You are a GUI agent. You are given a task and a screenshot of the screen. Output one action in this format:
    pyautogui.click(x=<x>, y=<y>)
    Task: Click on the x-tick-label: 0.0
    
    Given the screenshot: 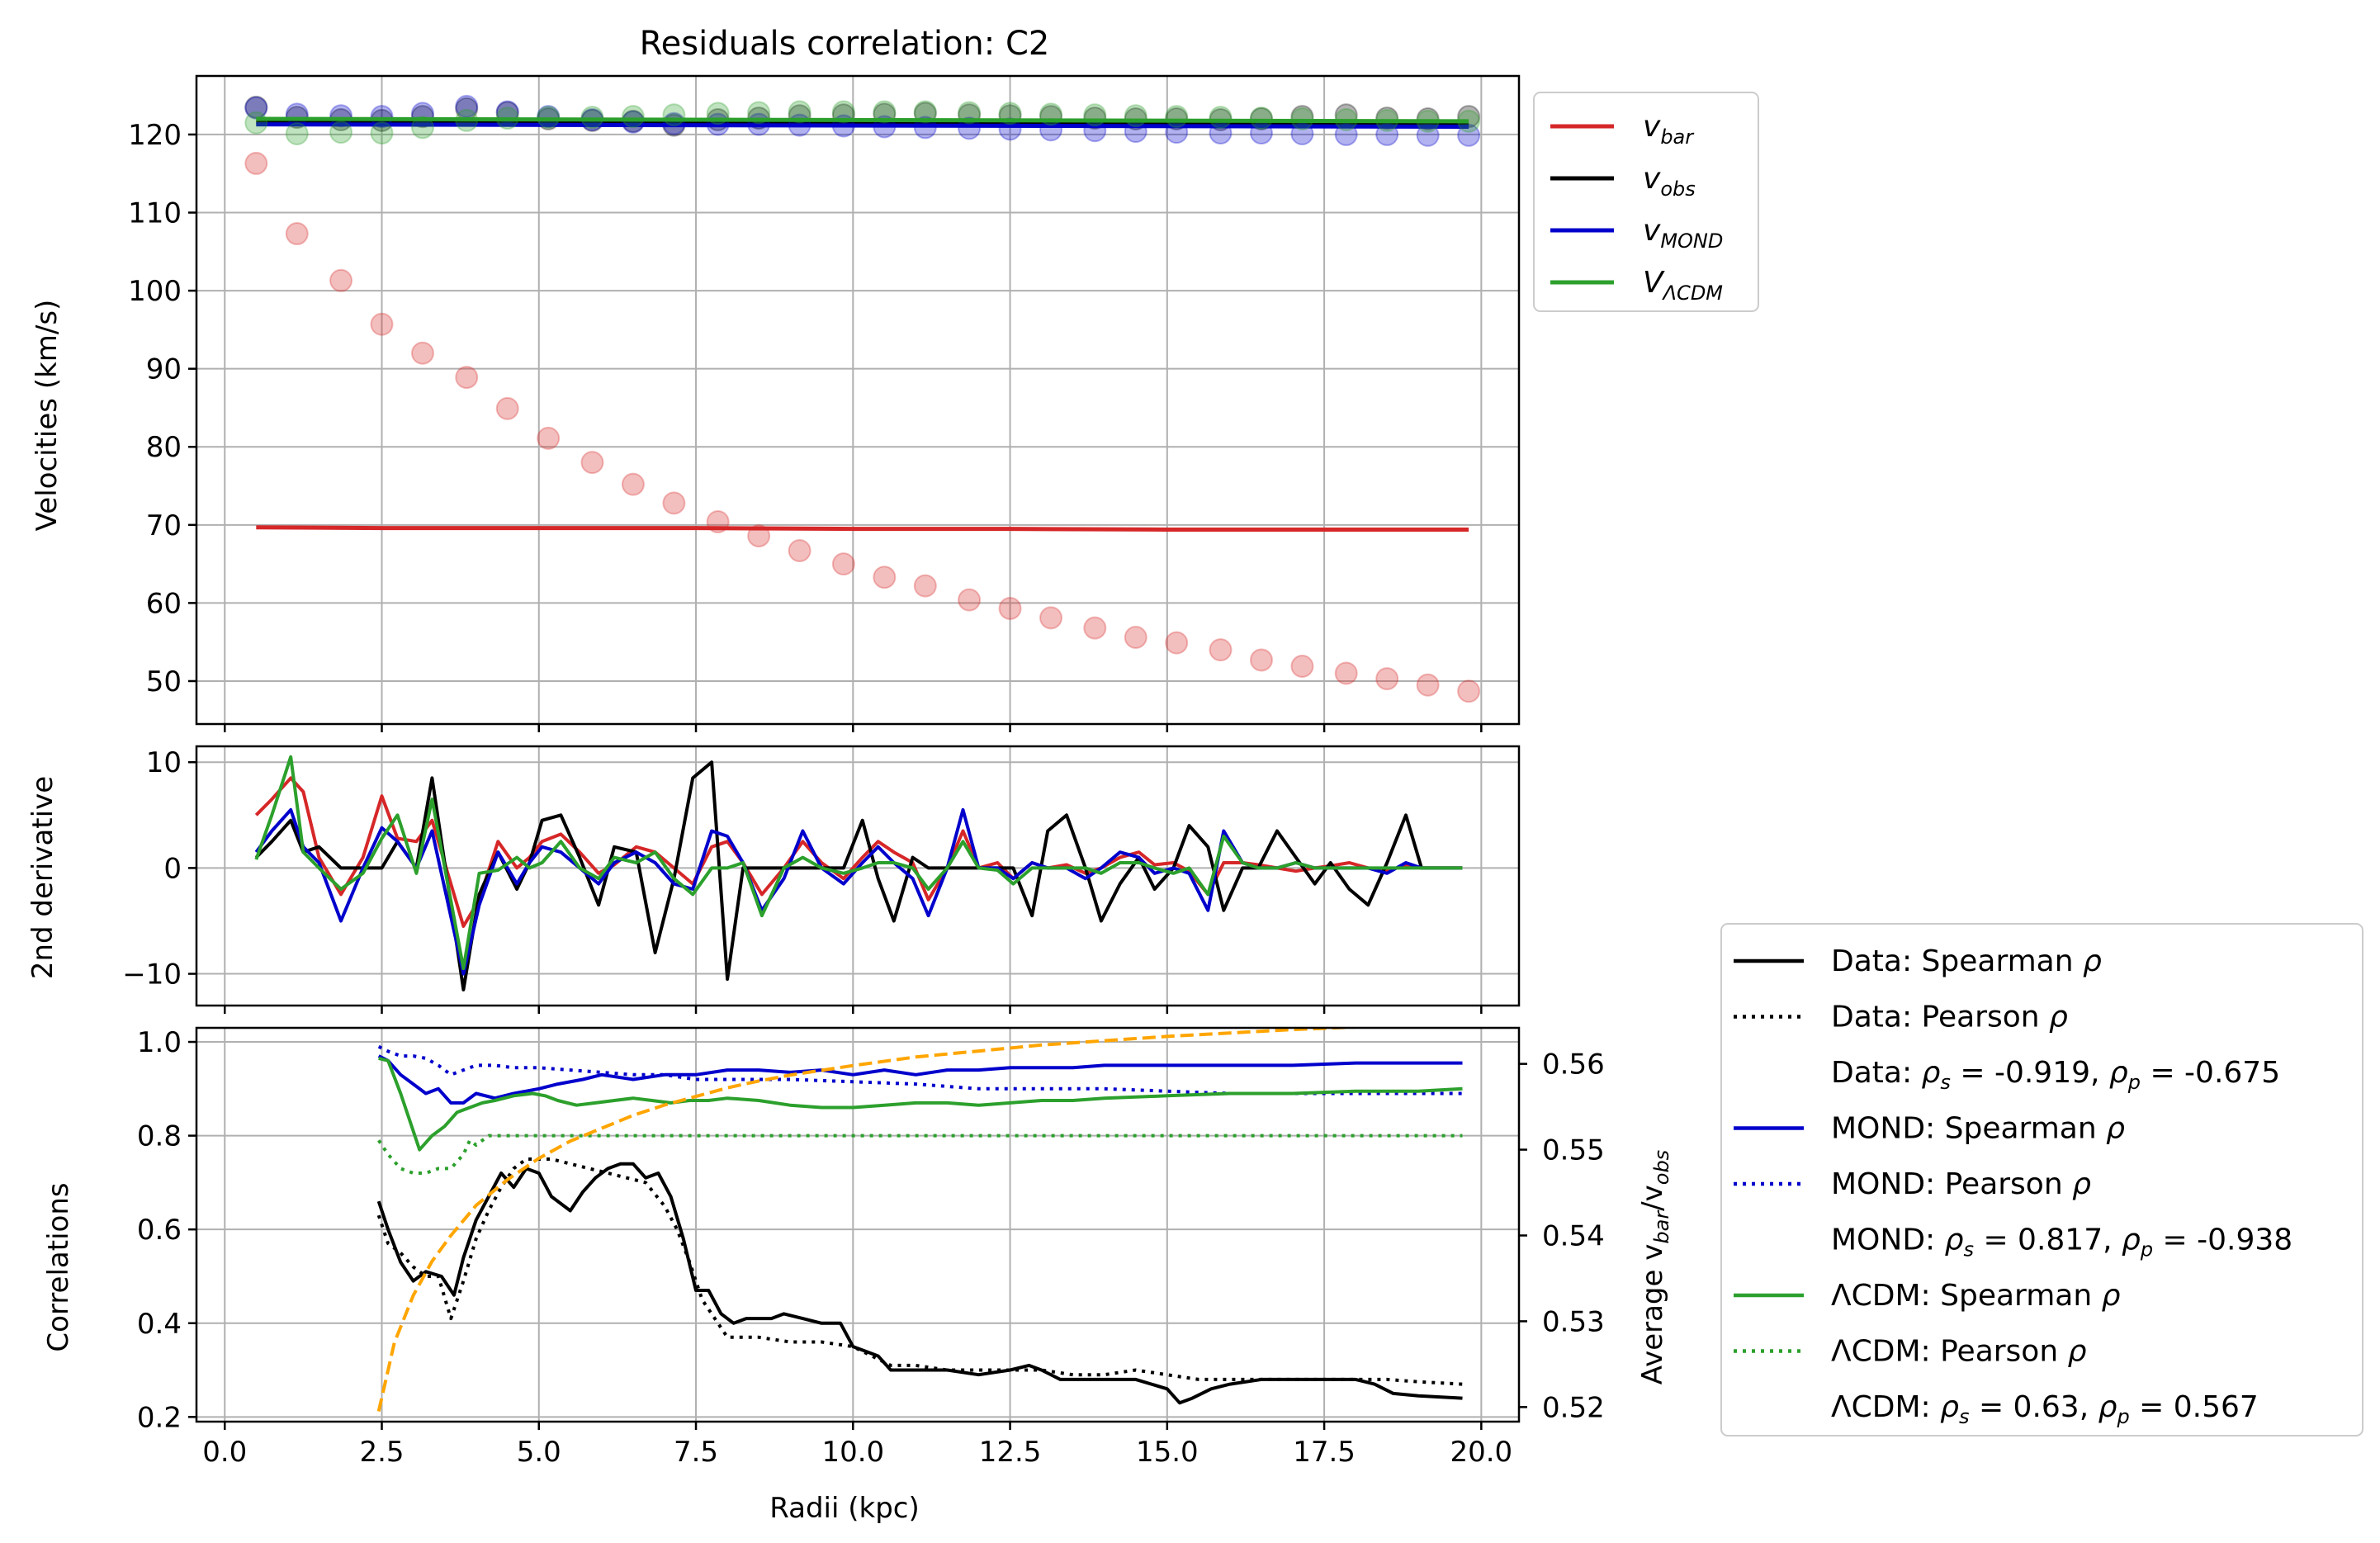 What is the action you would take?
    pyautogui.click(x=224, y=1452)
    